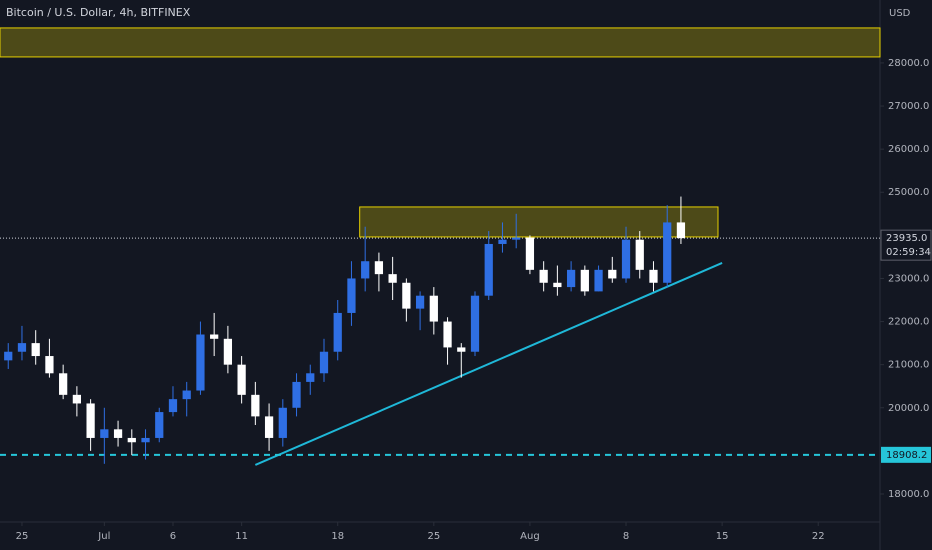  Describe the element at coordinates (530, 536) in the screenshot. I see `x-tick-label: Aug` at that location.